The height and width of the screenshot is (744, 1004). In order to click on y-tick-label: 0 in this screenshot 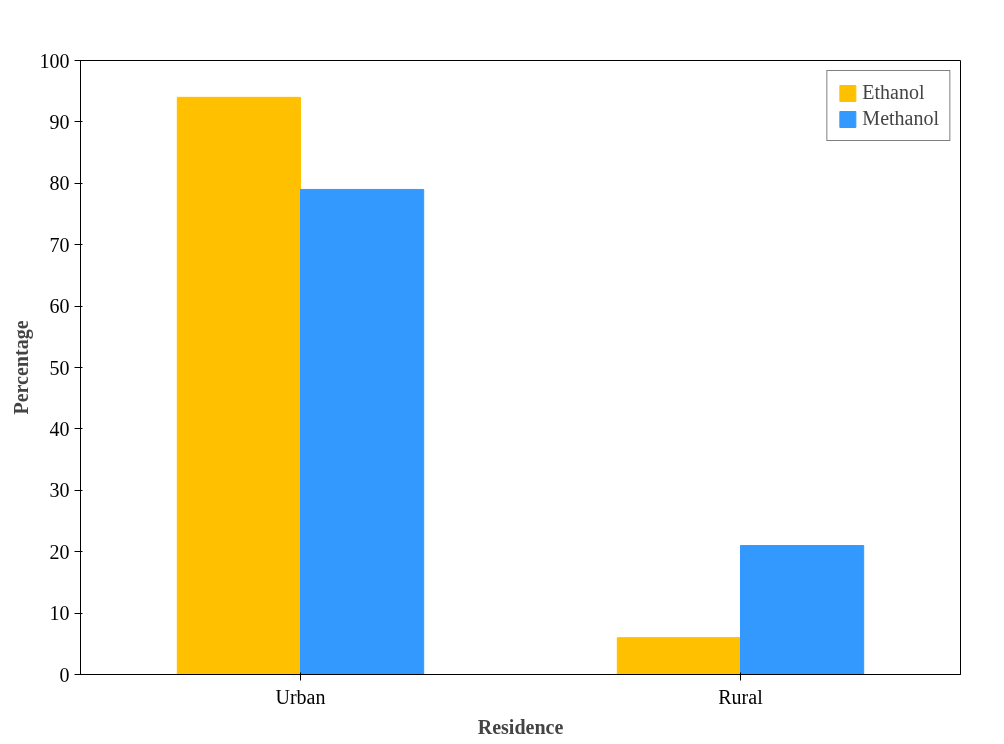, I will do `click(64, 674)`.